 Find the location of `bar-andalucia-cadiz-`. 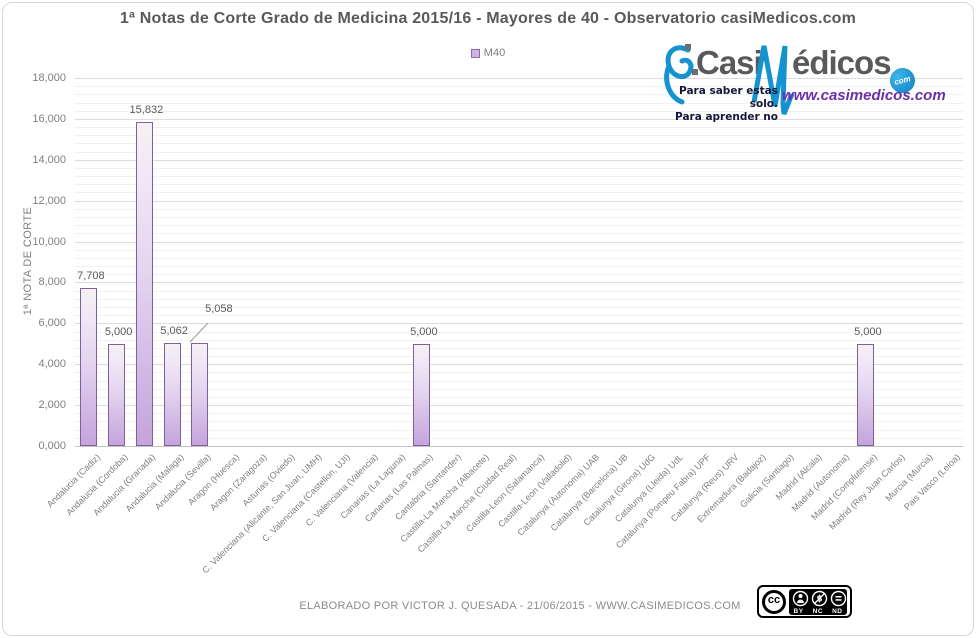

bar-andalucia-cadiz- is located at coordinates (89, 367).